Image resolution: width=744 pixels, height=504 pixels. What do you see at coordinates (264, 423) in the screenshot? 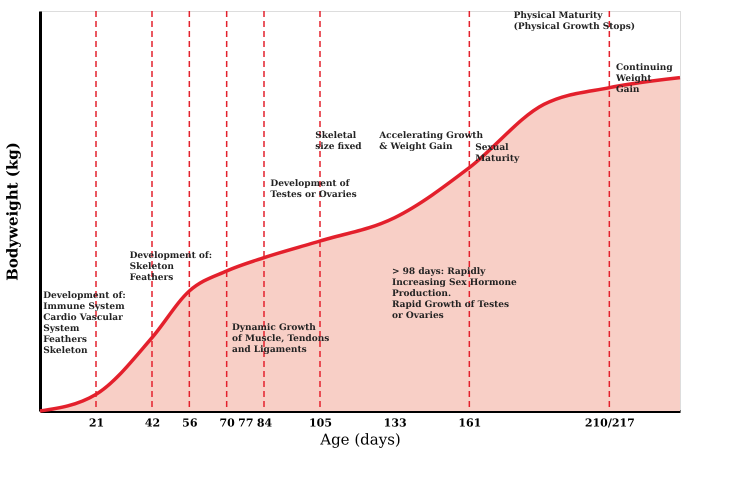
I see `x-tick-label: 84` at bounding box center [264, 423].